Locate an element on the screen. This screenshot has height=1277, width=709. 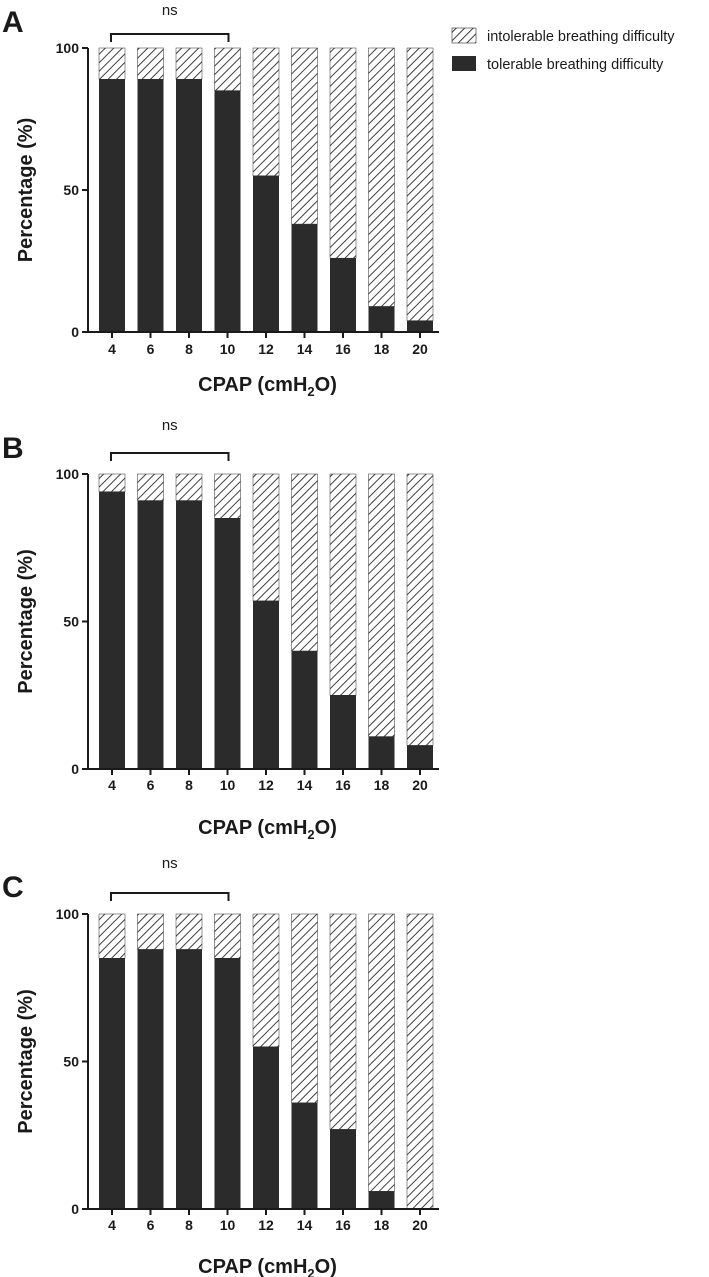
panel-letter: A is located at coordinates (13, 22).